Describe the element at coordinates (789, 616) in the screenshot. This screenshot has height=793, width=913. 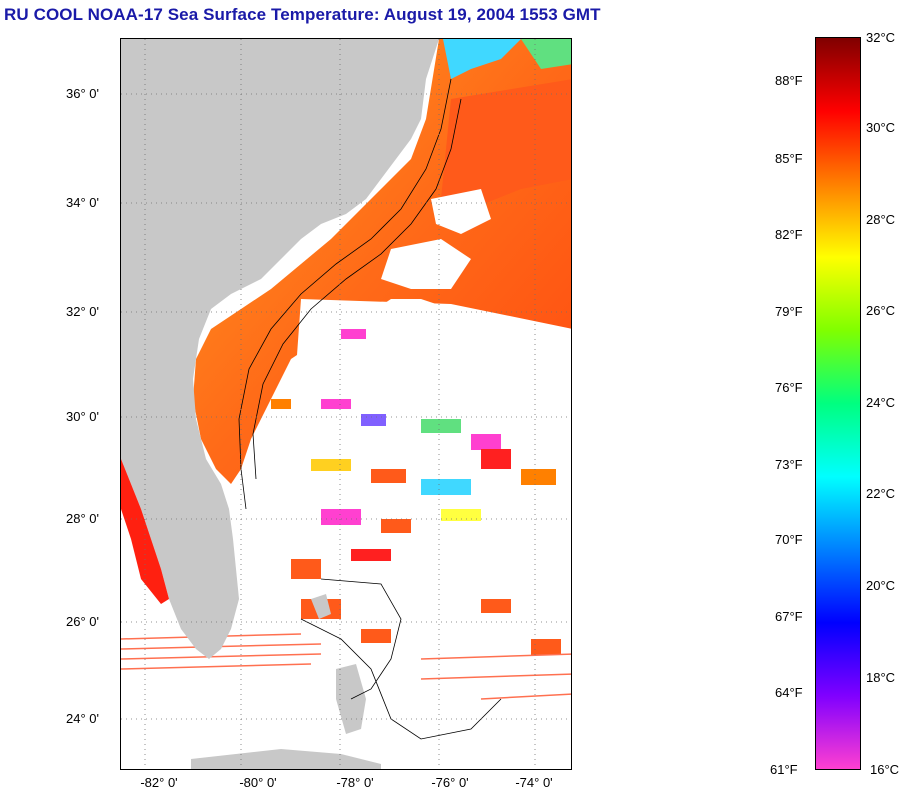
I see `colorbar-f-67: 67°F` at that location.